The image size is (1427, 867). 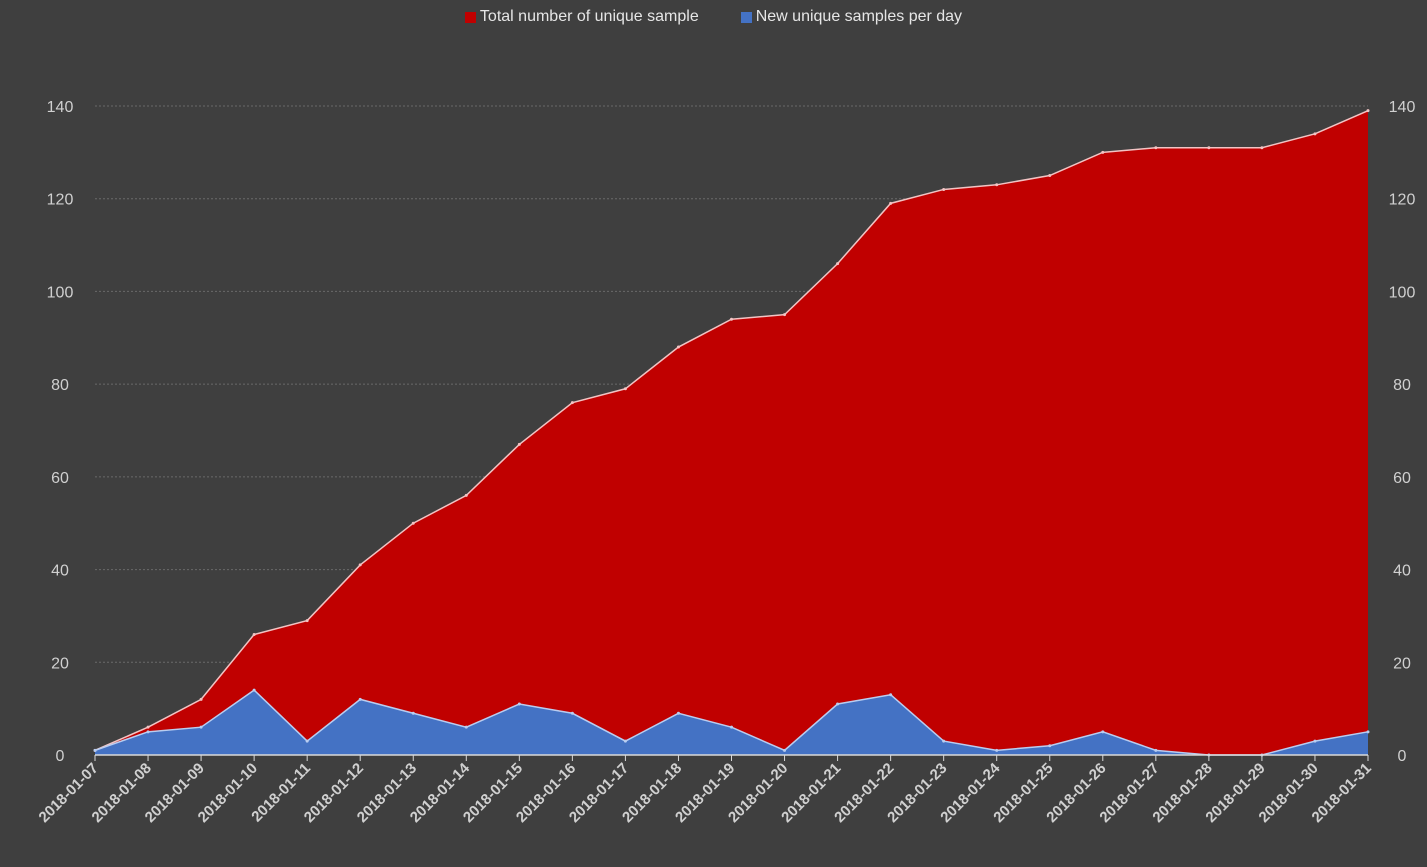 I want to click on y-tick-label-right: 60, so click(x=1402, y=478).